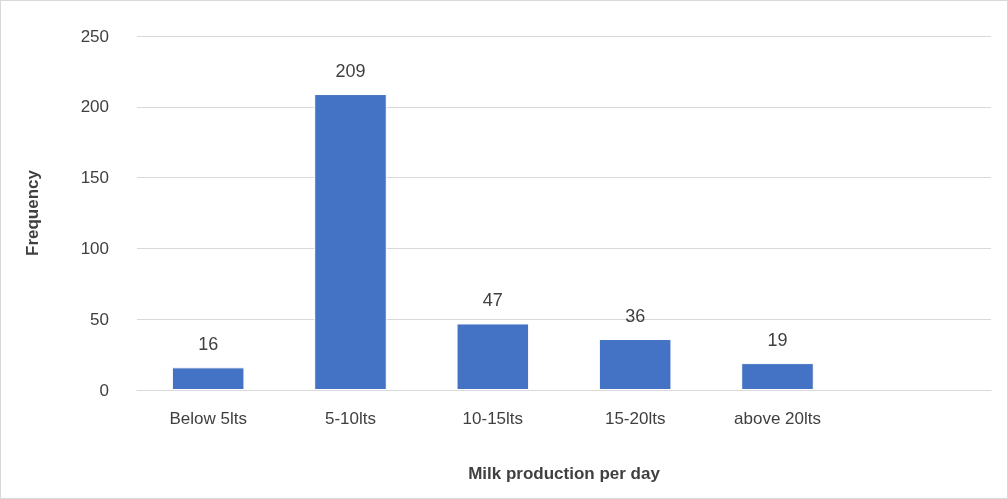 The height and width of the screenshot is (499, 1008). I want to click on y-axis-title: Frequency, so click(32, 212).